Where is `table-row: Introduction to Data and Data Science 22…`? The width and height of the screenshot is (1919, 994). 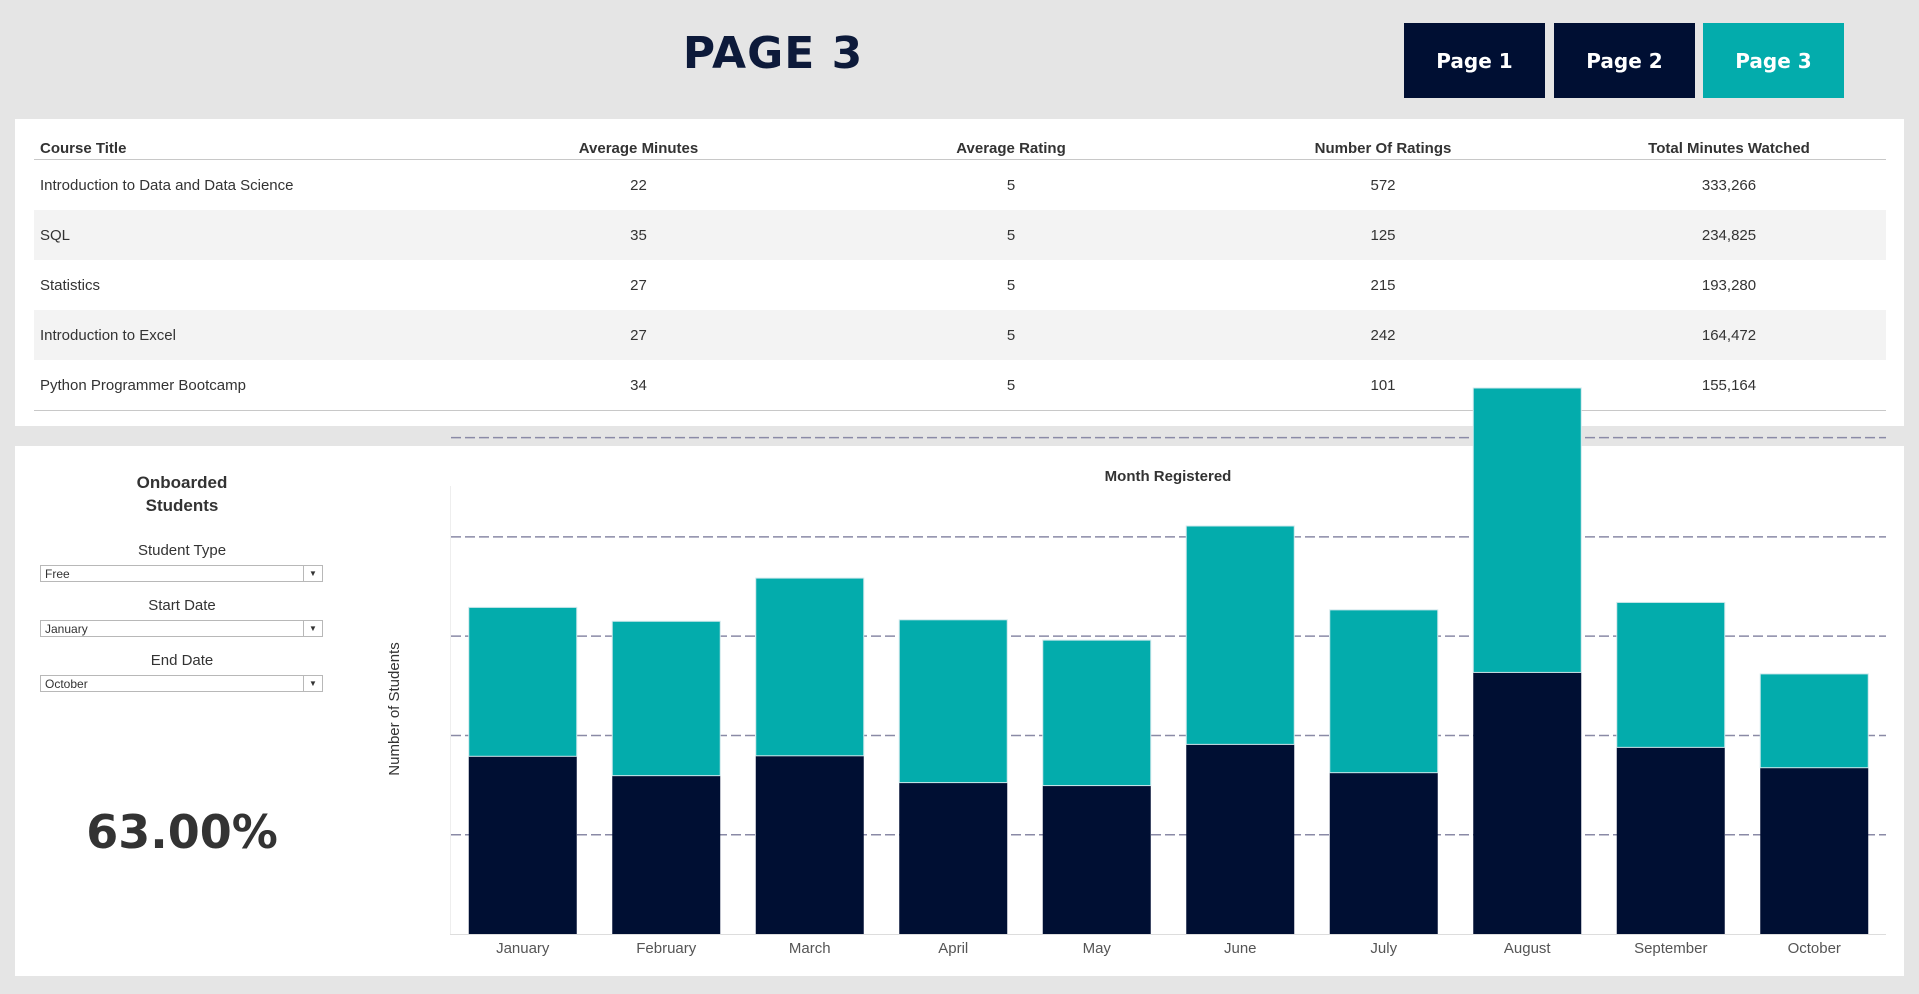
table-row: Introduction to Data and Data Science 22… is located at coordinates (960, 185).